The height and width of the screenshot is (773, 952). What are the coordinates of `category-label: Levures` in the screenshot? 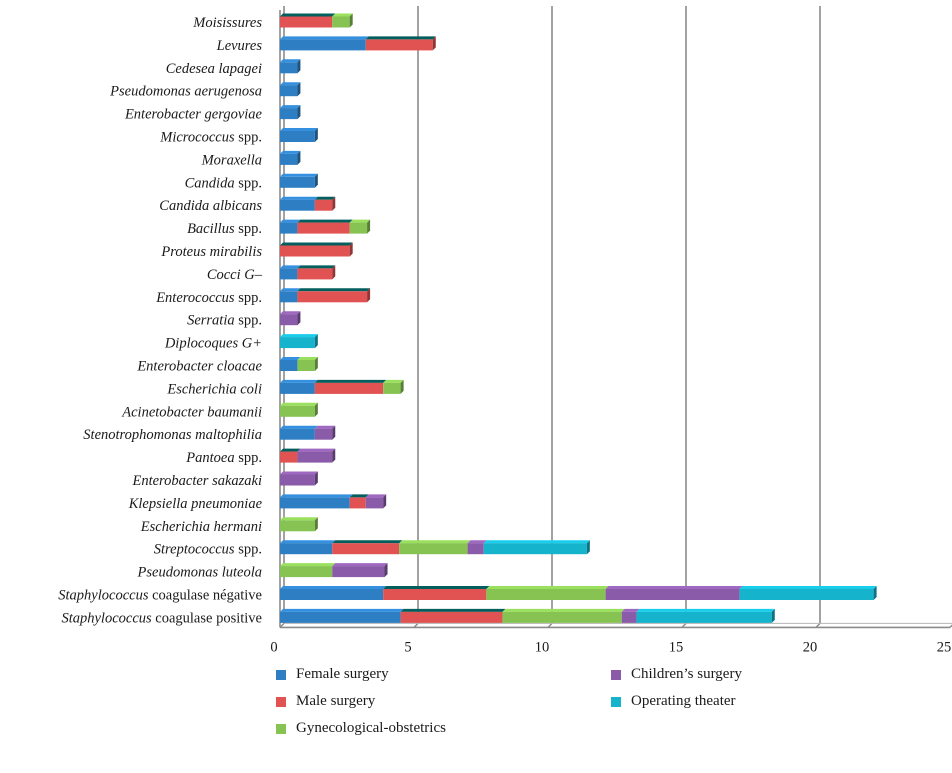 It's located at (239, 46).